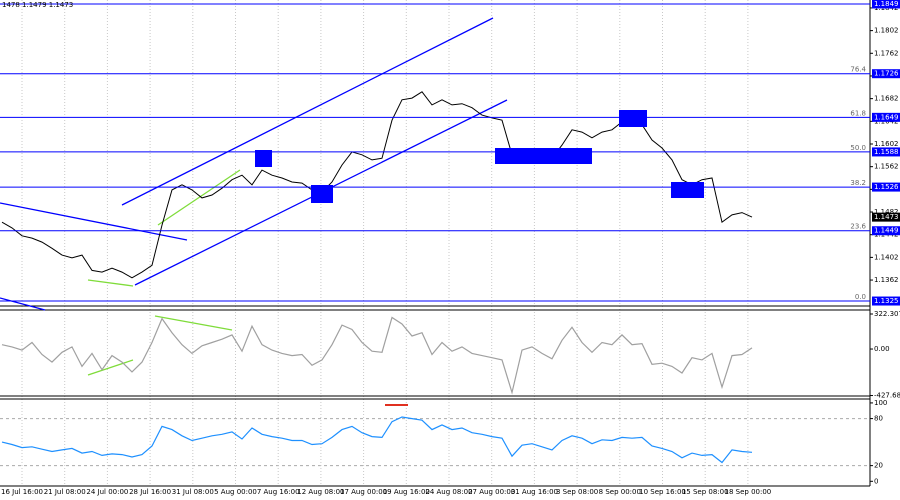 The width and height of the screenshot is (900, 500). What do you see at coordinates (65, 492) in the screenshot?
I see `x-tick-label: 21 Jul 08:00` at bounding box center [65, 492].